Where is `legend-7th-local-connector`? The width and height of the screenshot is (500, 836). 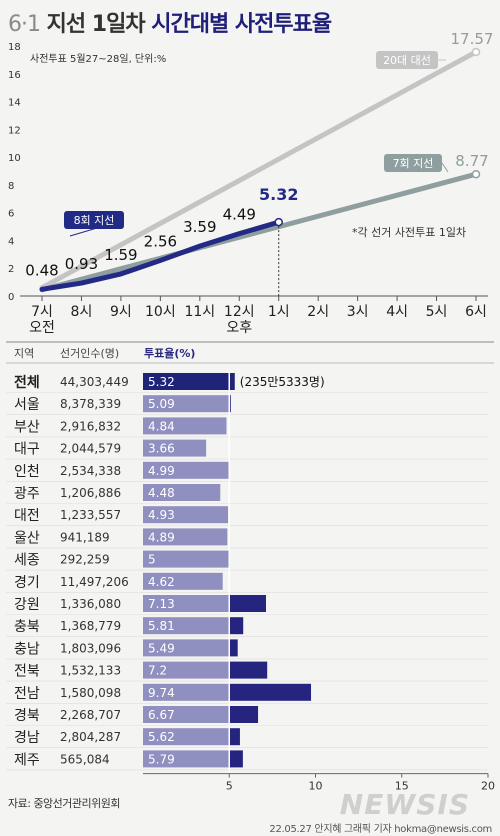 legend-7th-local-connector is located at coordinates (445, 167).